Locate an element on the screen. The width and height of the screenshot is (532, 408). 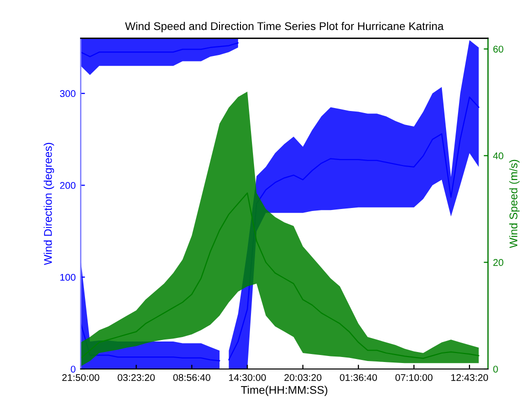
x-tick-label: 21:50:00 is located at coordinates (81, 377).